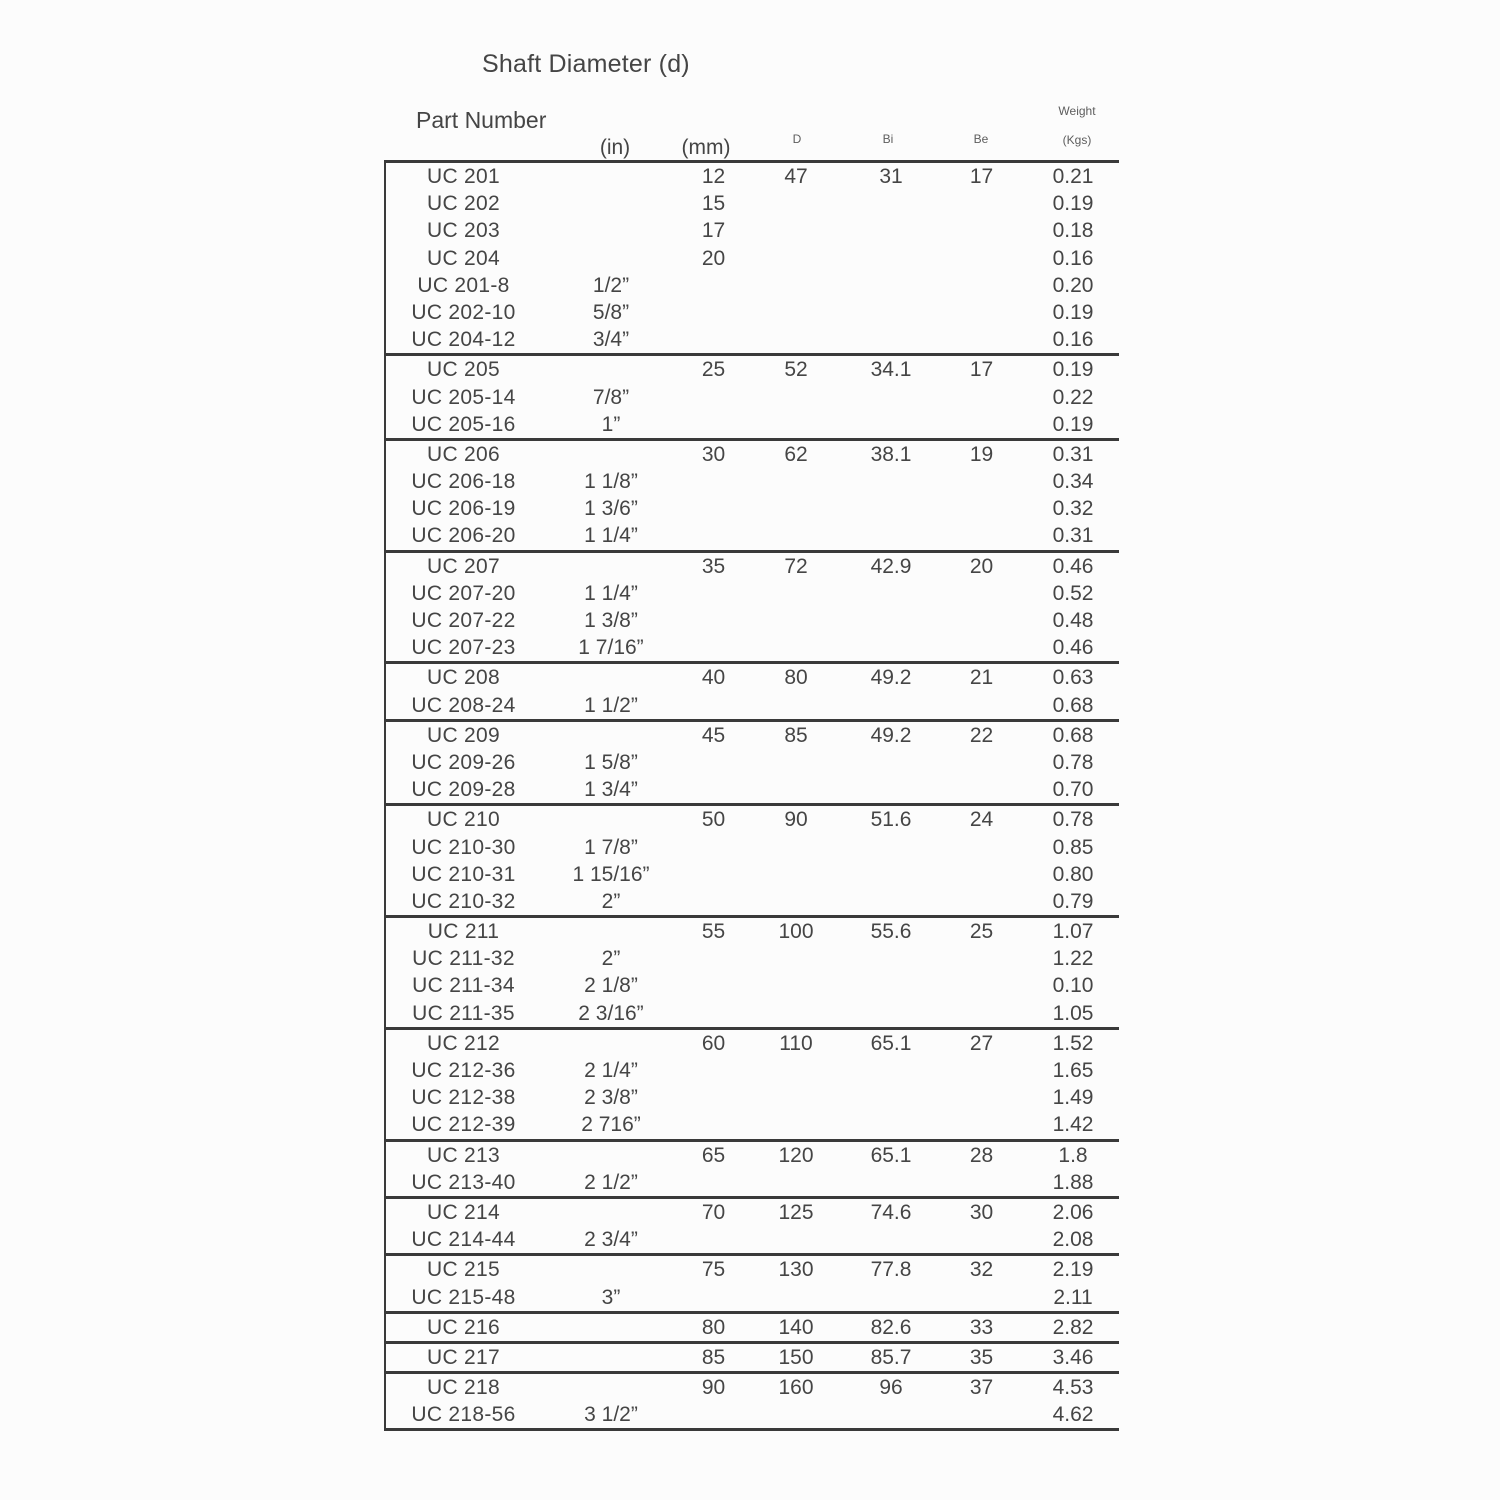  What do you see at coordinates (1073, 176) in the screenshot?
I see `cell-weight-kgs: 0.21` at bounding box center [1073, 176].